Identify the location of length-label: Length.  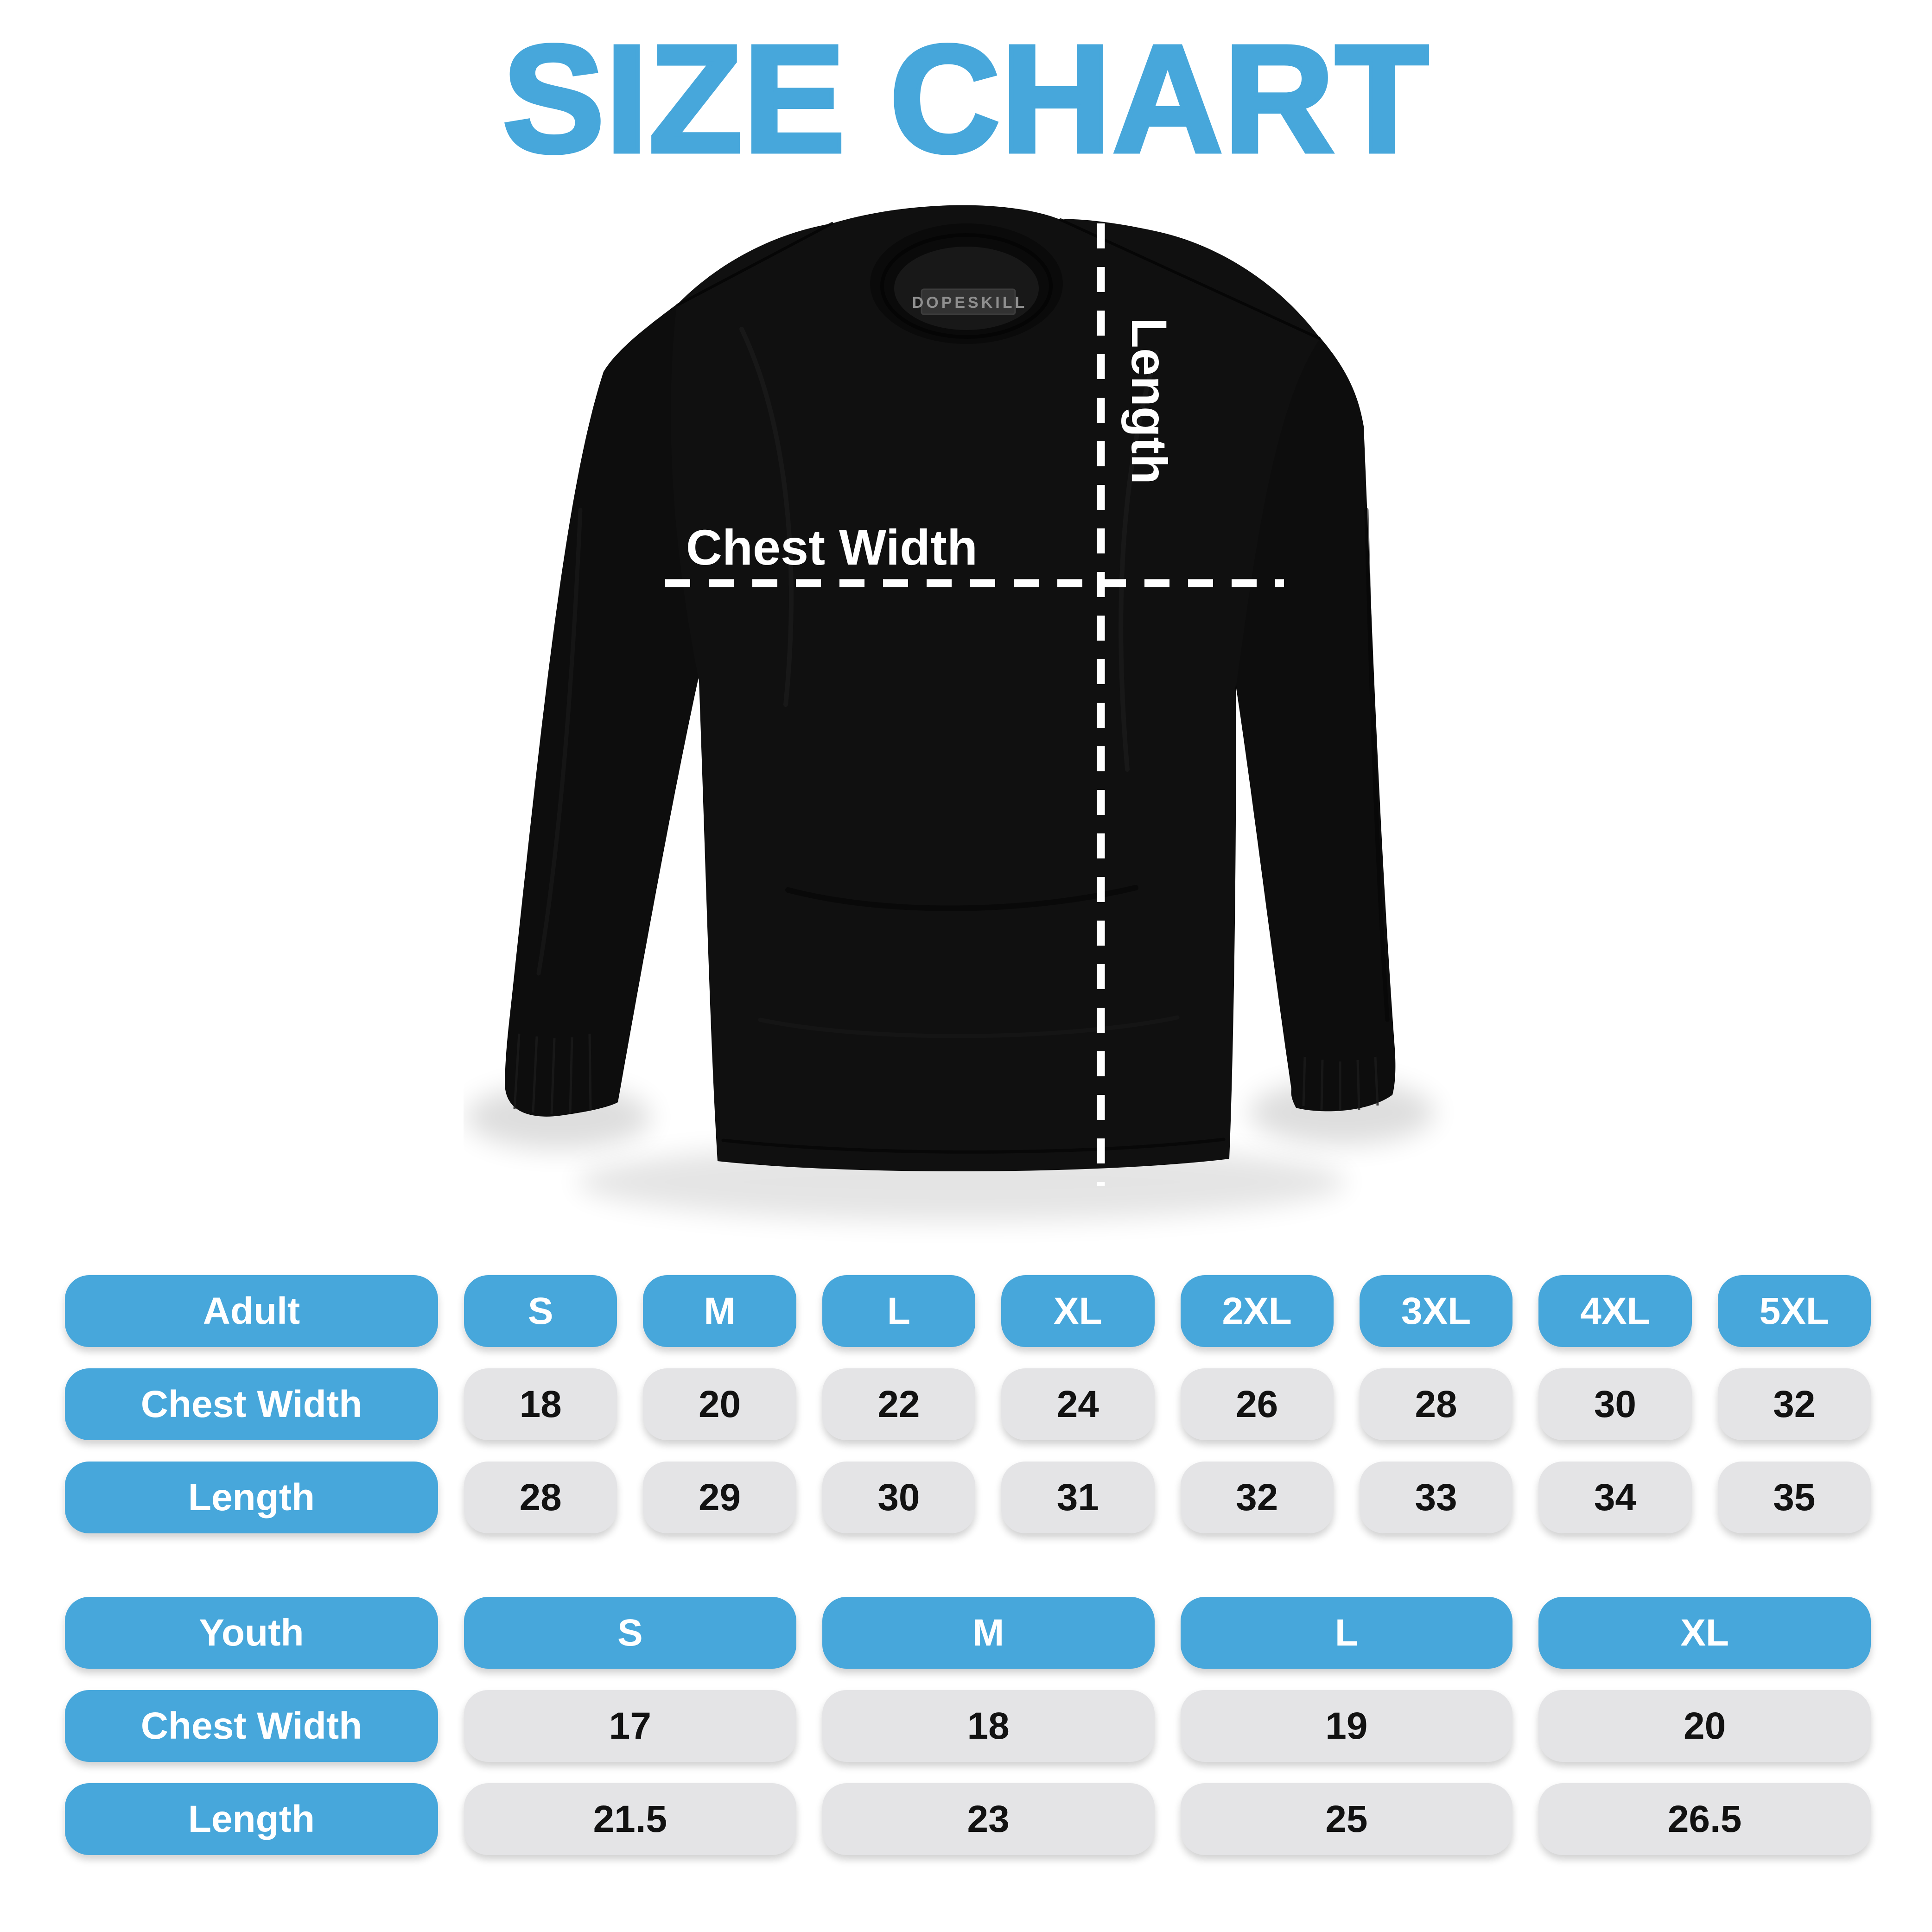
(1149, 401).